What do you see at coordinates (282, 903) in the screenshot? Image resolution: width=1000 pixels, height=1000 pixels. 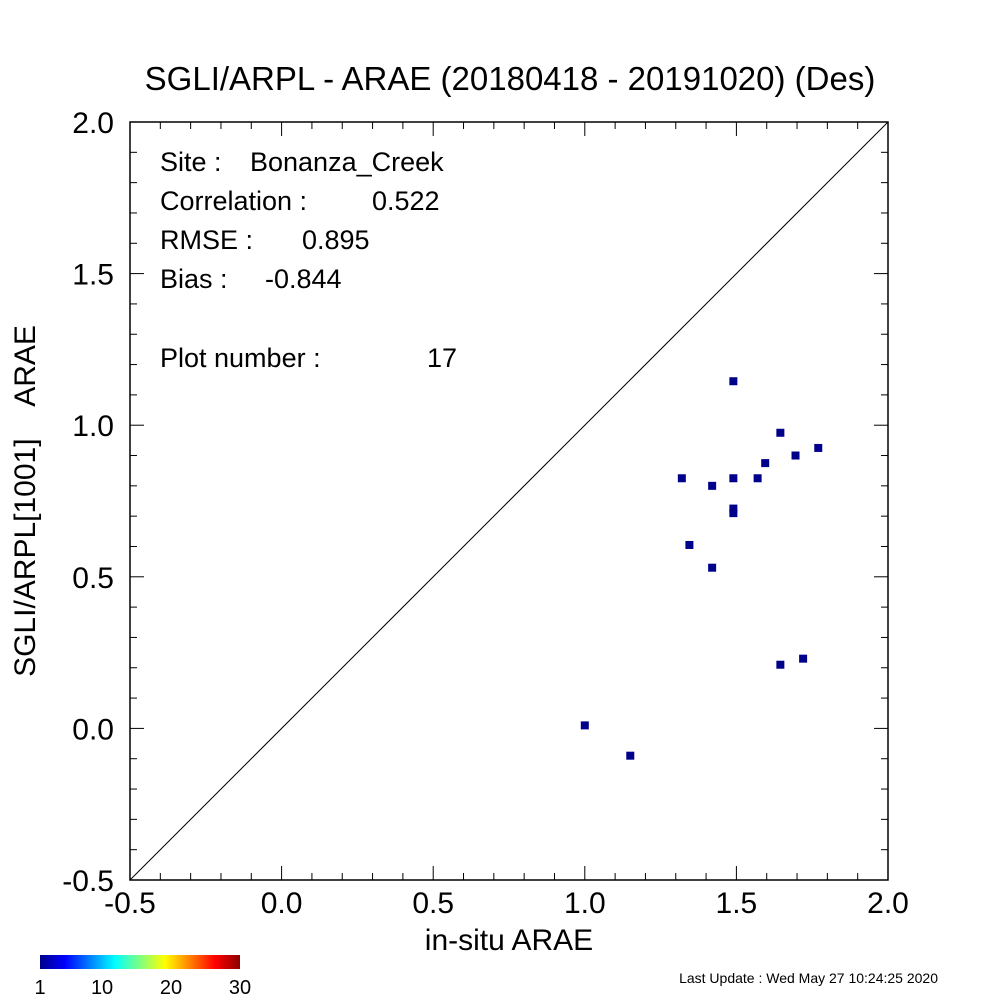 I see `x-tick-label: 0.0` at bounding box center [282, 903].